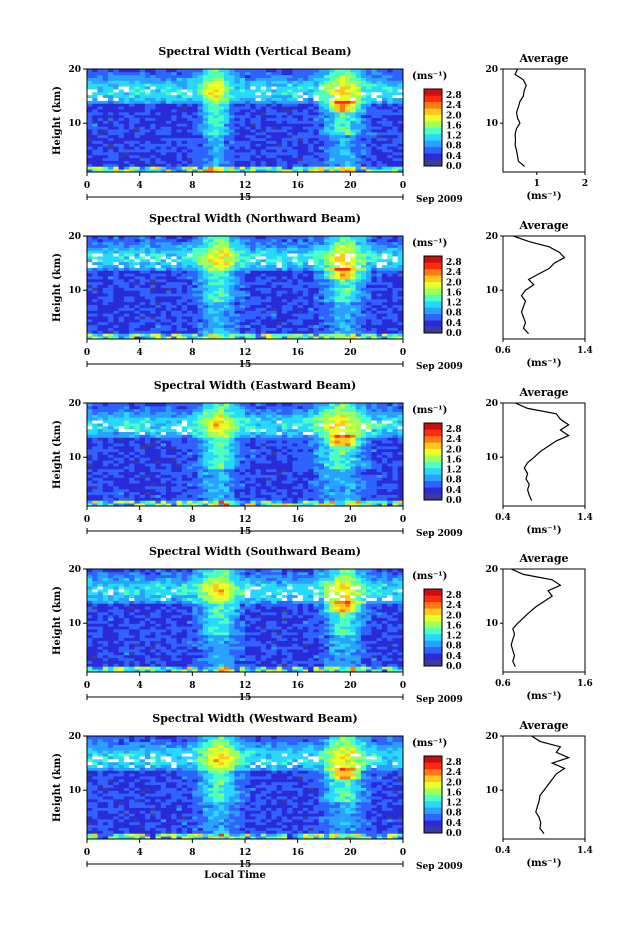 This screenshot has height=929, width=623. Describe the element at coordinates (454, 263) in the screenshot. I see `colorbar-tick-label: 2.8` at that location.